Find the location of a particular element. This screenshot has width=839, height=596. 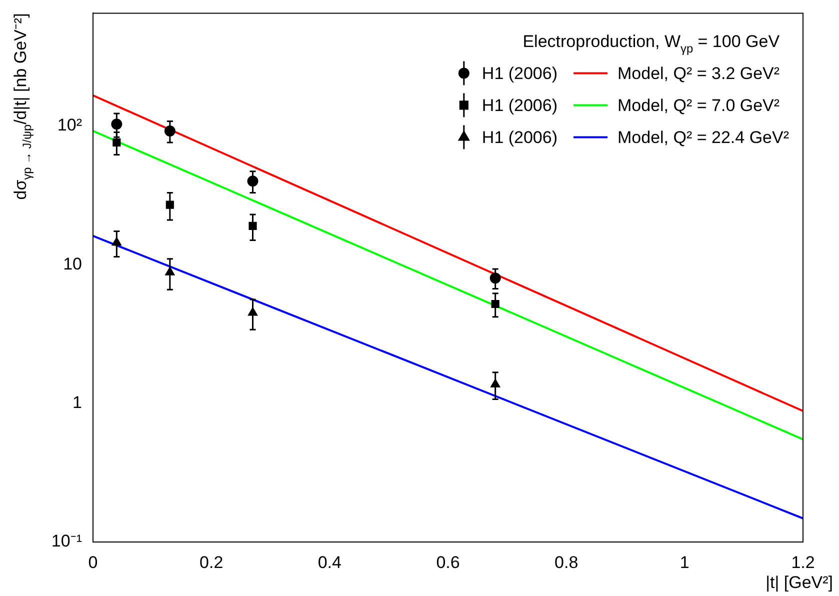

y-axis-title: dσγp → J/ψp/d|t| [nb GeV⁻²] is located at coordinates (22, 106).